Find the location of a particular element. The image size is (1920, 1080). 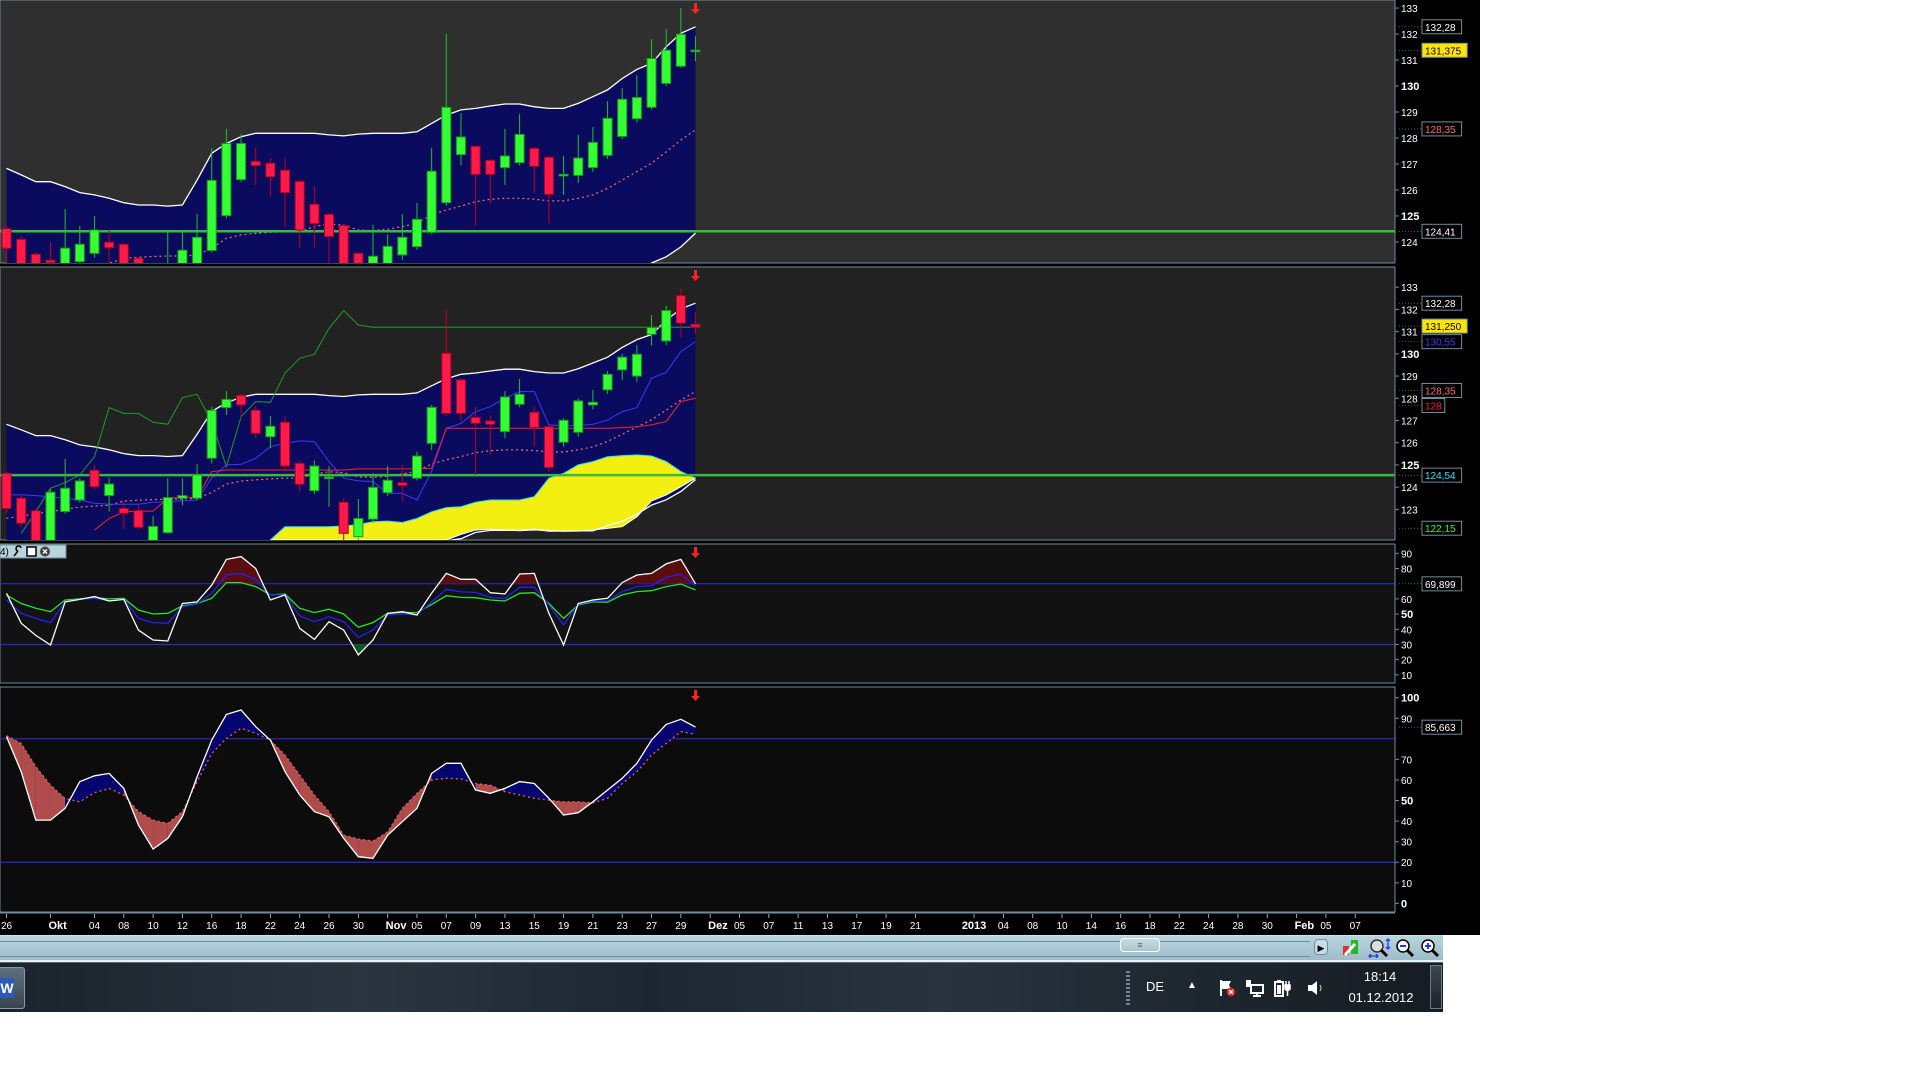

clock-time: 18:14 is located at coordinates (1380, 976).